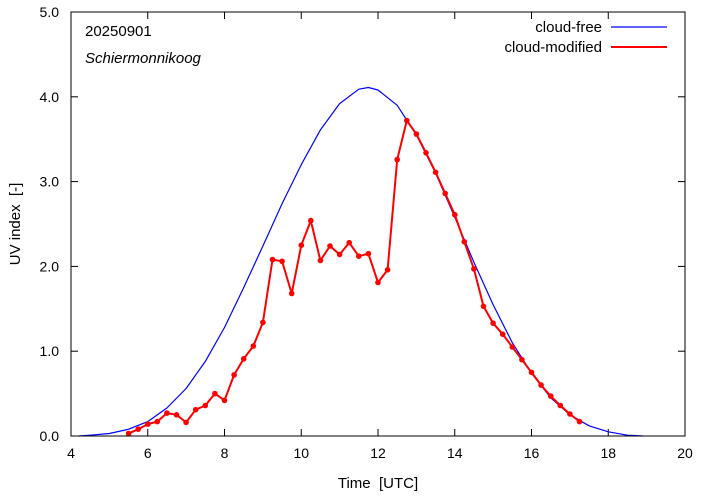  I want to click on x-tick-label: 10, so click(301, 453).